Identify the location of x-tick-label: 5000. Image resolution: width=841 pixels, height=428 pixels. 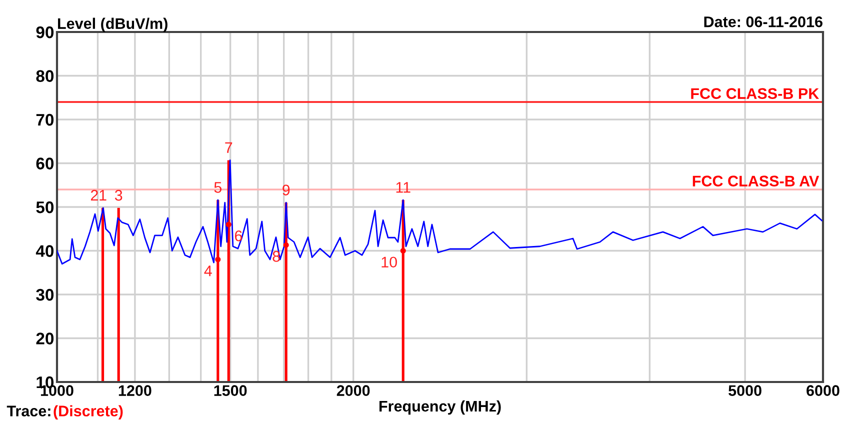
(745, 390).